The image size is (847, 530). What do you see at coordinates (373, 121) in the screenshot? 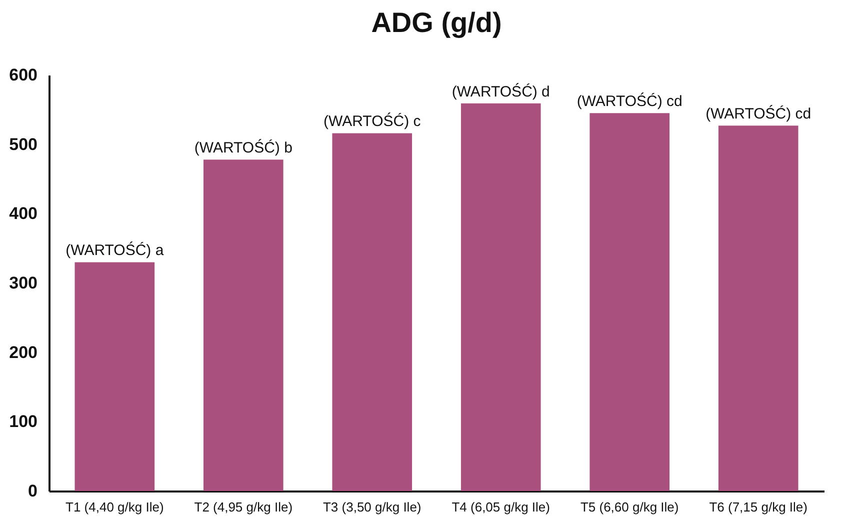
I see `data-label: (WARTOŚĆ) c` at bounding box center [373, 121].